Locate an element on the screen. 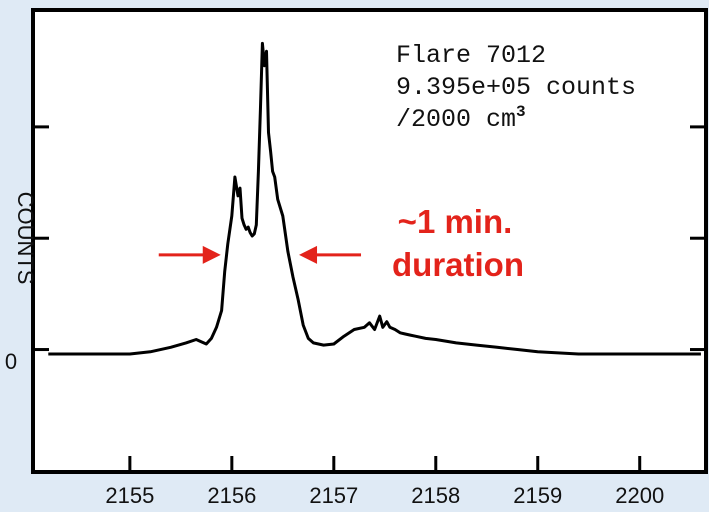  annotation-volume-text: /2000 cm is located at coordinates (456, 119).